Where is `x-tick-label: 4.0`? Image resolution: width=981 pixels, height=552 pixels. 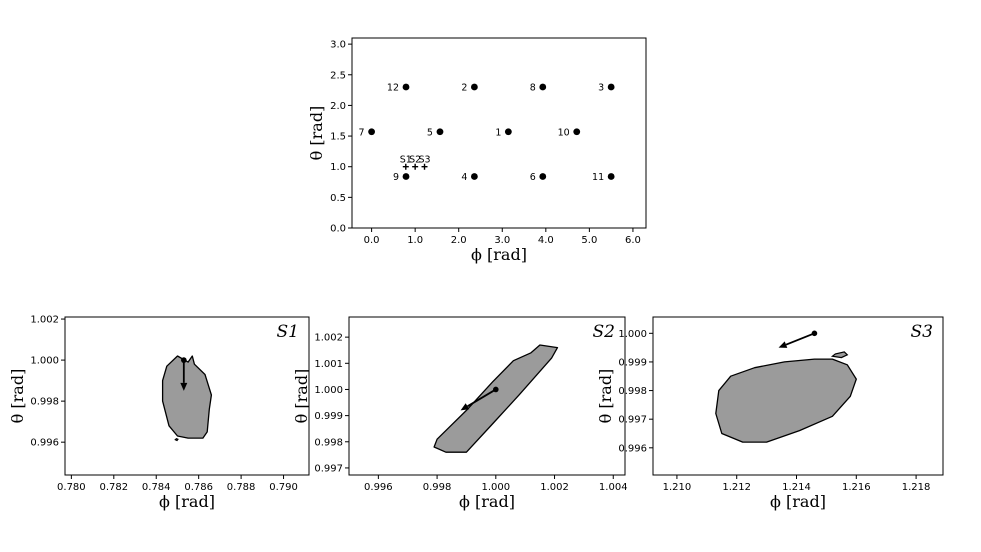
x-tick-label: 4.0 is located at coordinates (546, 240).